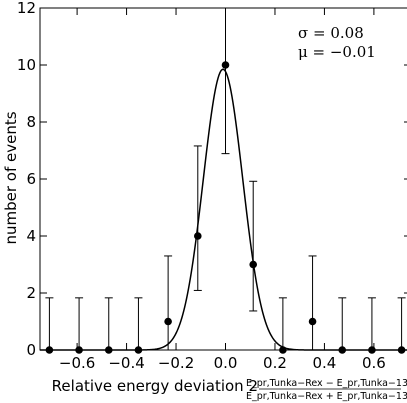 The image size is (407, 403). What do you see at coordinates (26, 65) in the screenshot?
I see `y-tick-label: 10` at bounding box center [26, 65].